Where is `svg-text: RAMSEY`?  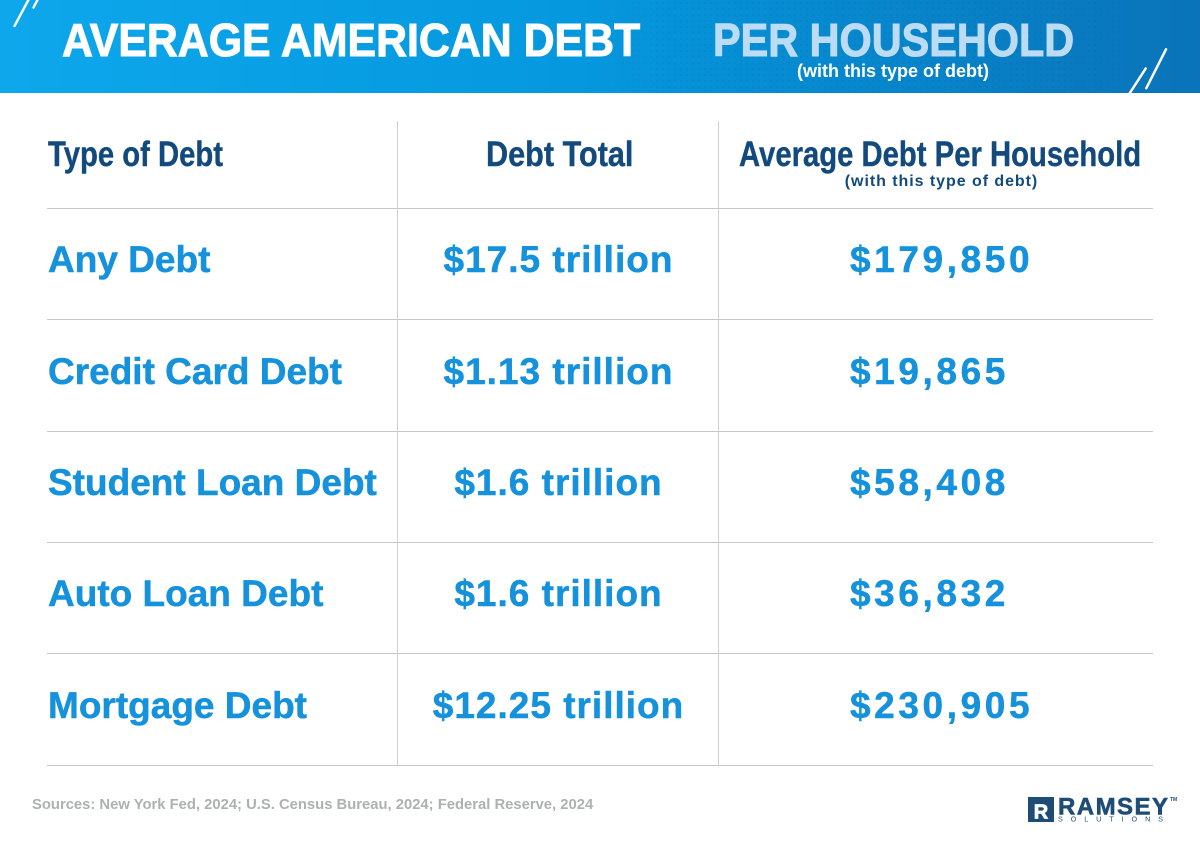 svg-text: RAMSEY is located at coordinates (1113, 807).